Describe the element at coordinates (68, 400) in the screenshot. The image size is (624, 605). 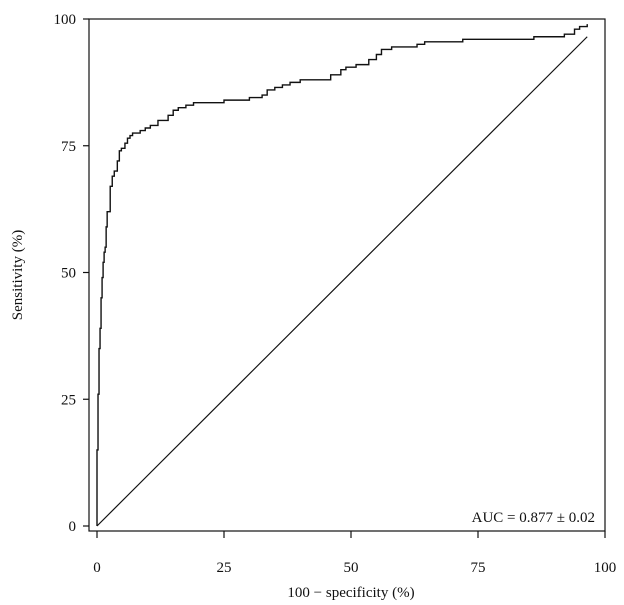
I see `y-tick-label: 25` at that location.